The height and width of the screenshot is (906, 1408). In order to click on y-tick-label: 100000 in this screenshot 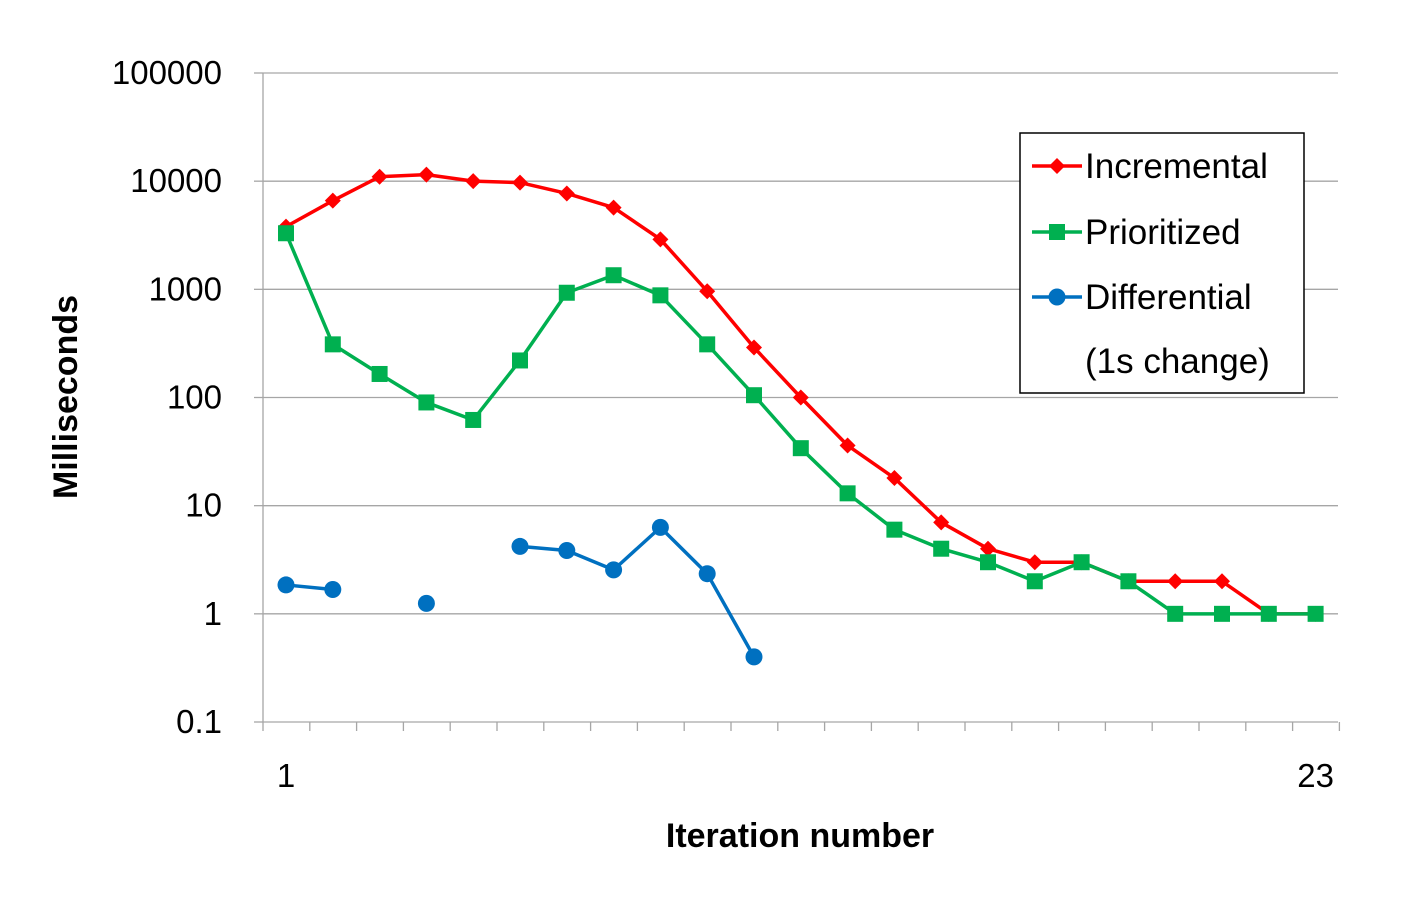, I will do `click(167, 72)`.